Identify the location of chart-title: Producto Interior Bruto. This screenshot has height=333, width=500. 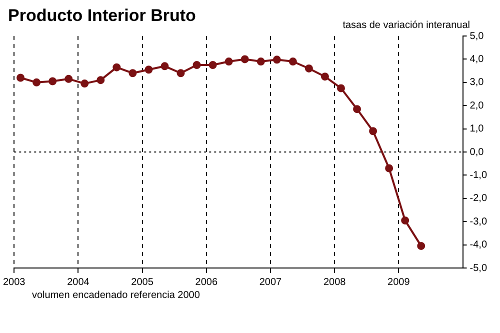
(102, 16).